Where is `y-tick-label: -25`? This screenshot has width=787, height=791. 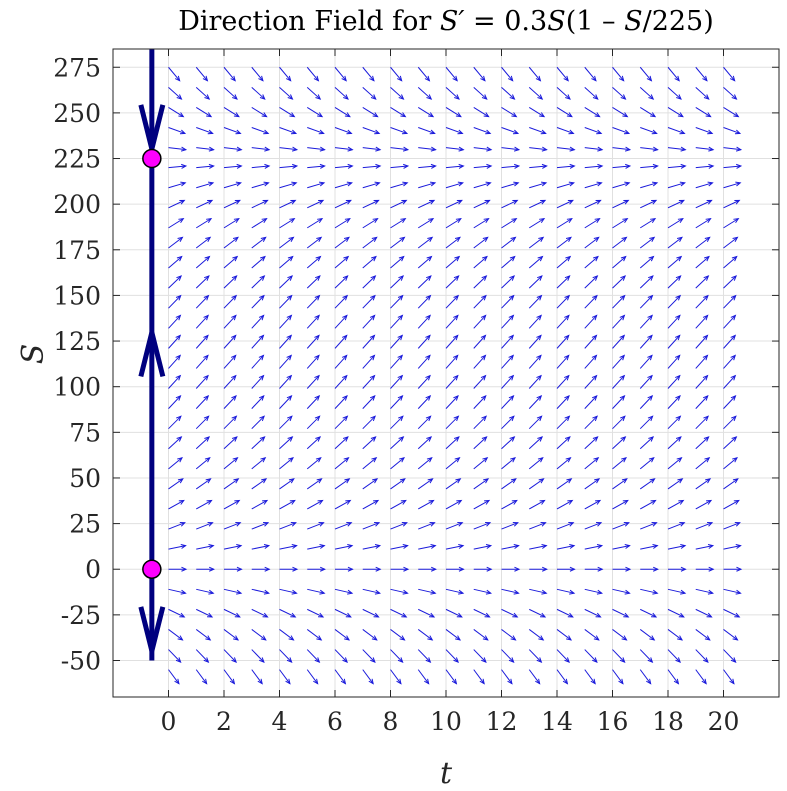 y-tick-label: -25 is located at coordinates (81, 615).